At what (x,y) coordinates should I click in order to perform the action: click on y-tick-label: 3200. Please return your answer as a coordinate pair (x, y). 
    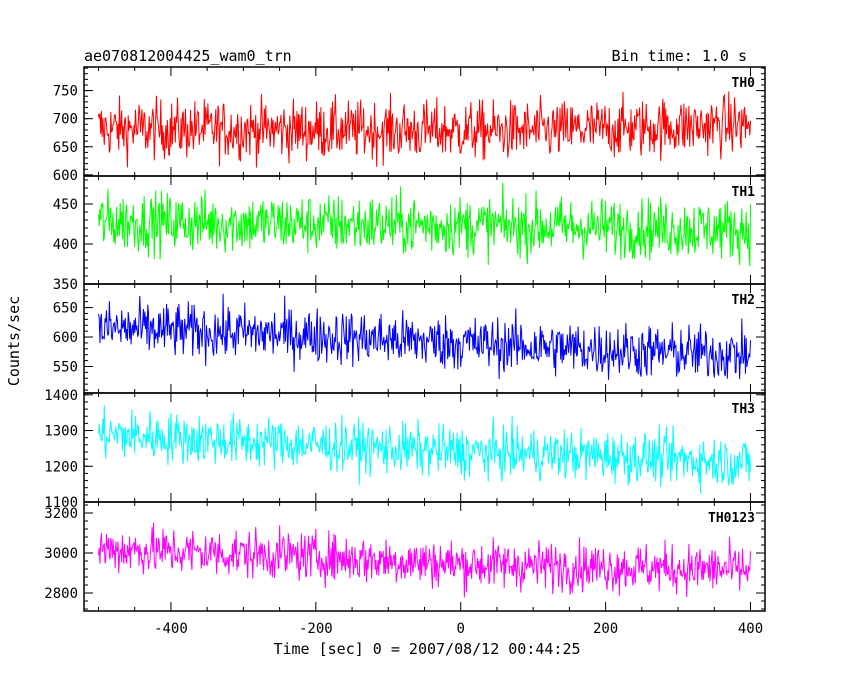
    Looking at the image, I should click on (61, 514).